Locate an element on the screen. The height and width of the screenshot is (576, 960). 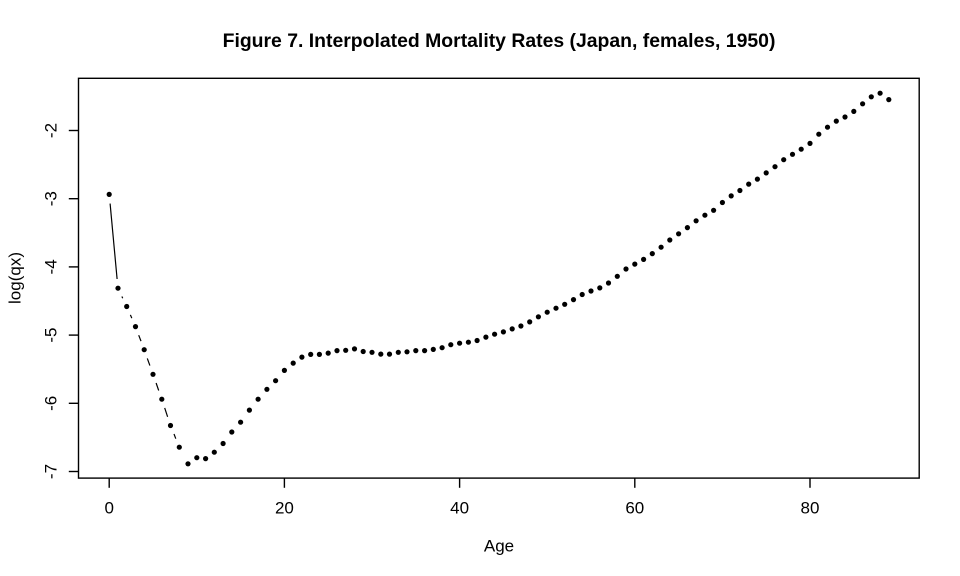
svg-text: -2 is located at coordinates (51, 130).